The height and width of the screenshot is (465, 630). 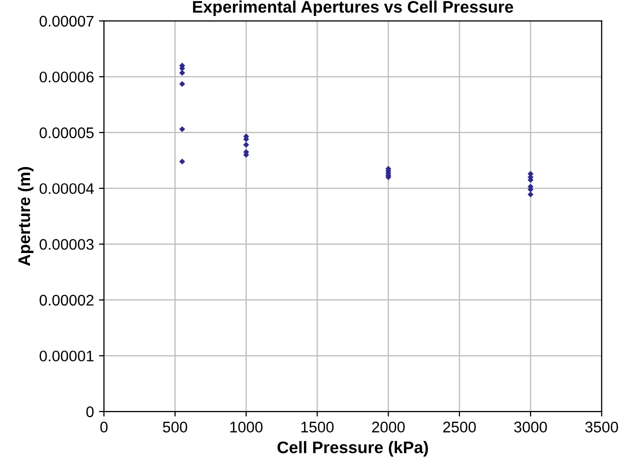 What do you see at coordinates (67, 188) in the screenshot?
I see `y-tick-label: 0.00004` at bounding box center [67, 188].